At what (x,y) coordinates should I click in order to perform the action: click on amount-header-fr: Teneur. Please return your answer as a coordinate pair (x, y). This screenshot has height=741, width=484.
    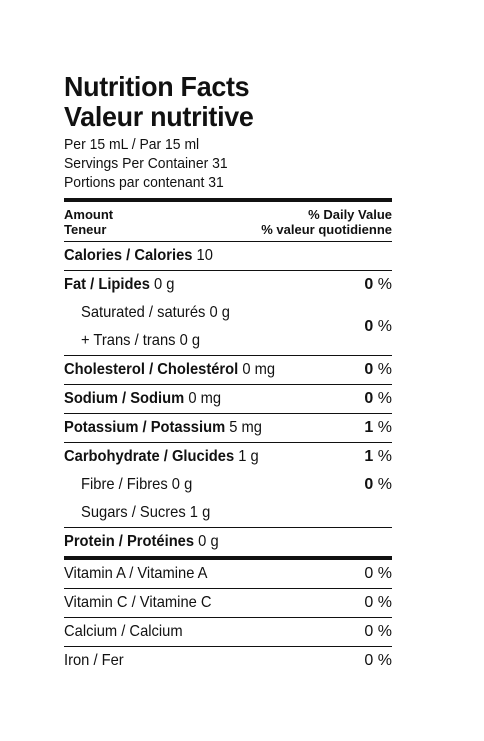
    Looking at the image, I should click on (85, 229).